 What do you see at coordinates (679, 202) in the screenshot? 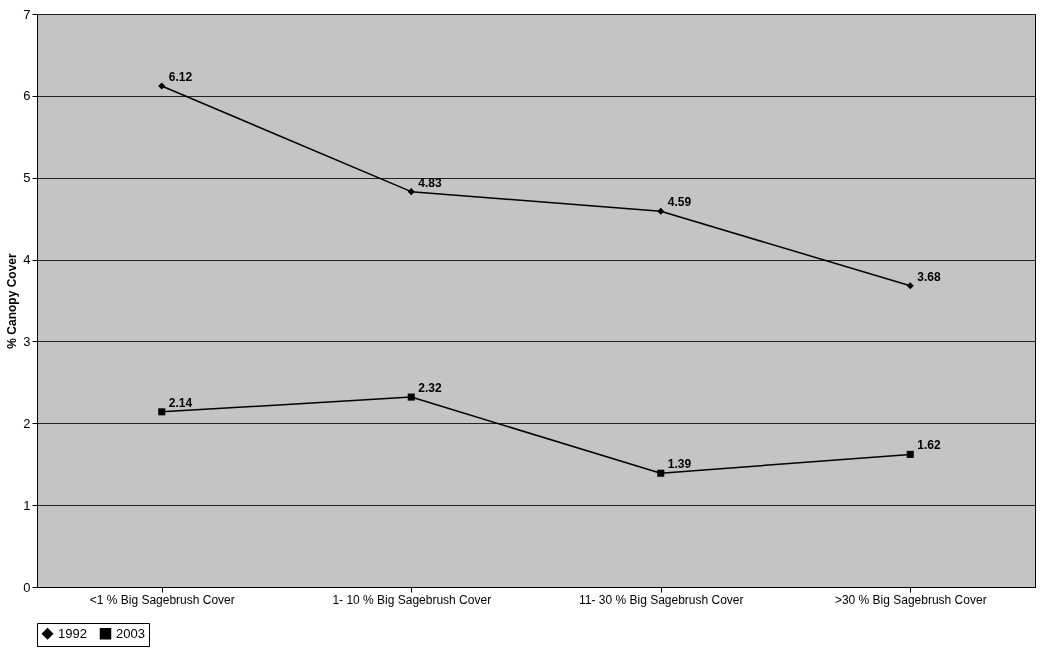
I see `data-label: 4.59` at bounding box center [679, 202].